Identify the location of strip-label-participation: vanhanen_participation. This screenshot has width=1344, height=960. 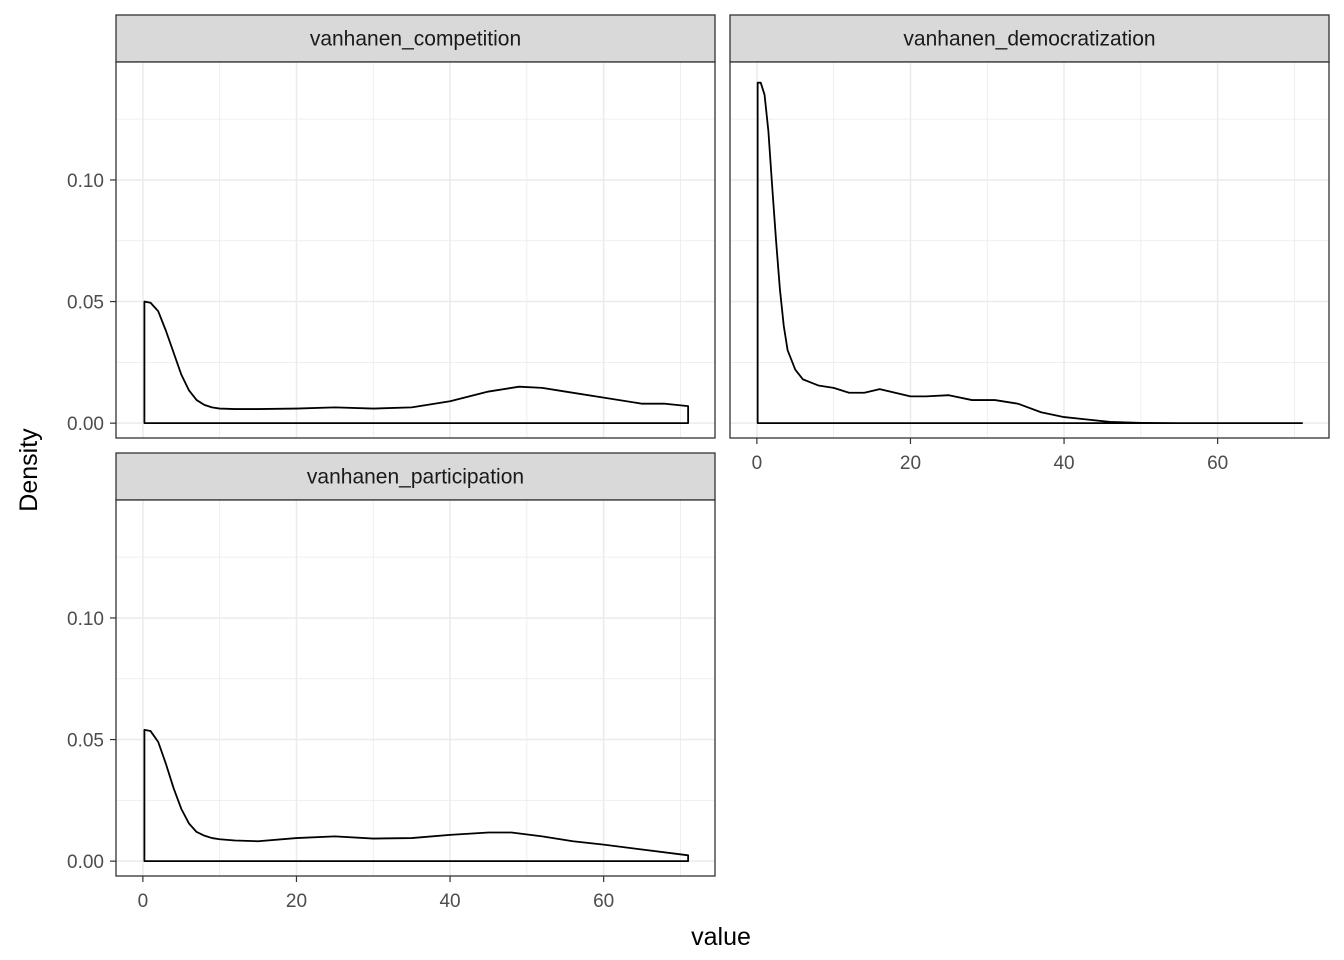
(415, 477).